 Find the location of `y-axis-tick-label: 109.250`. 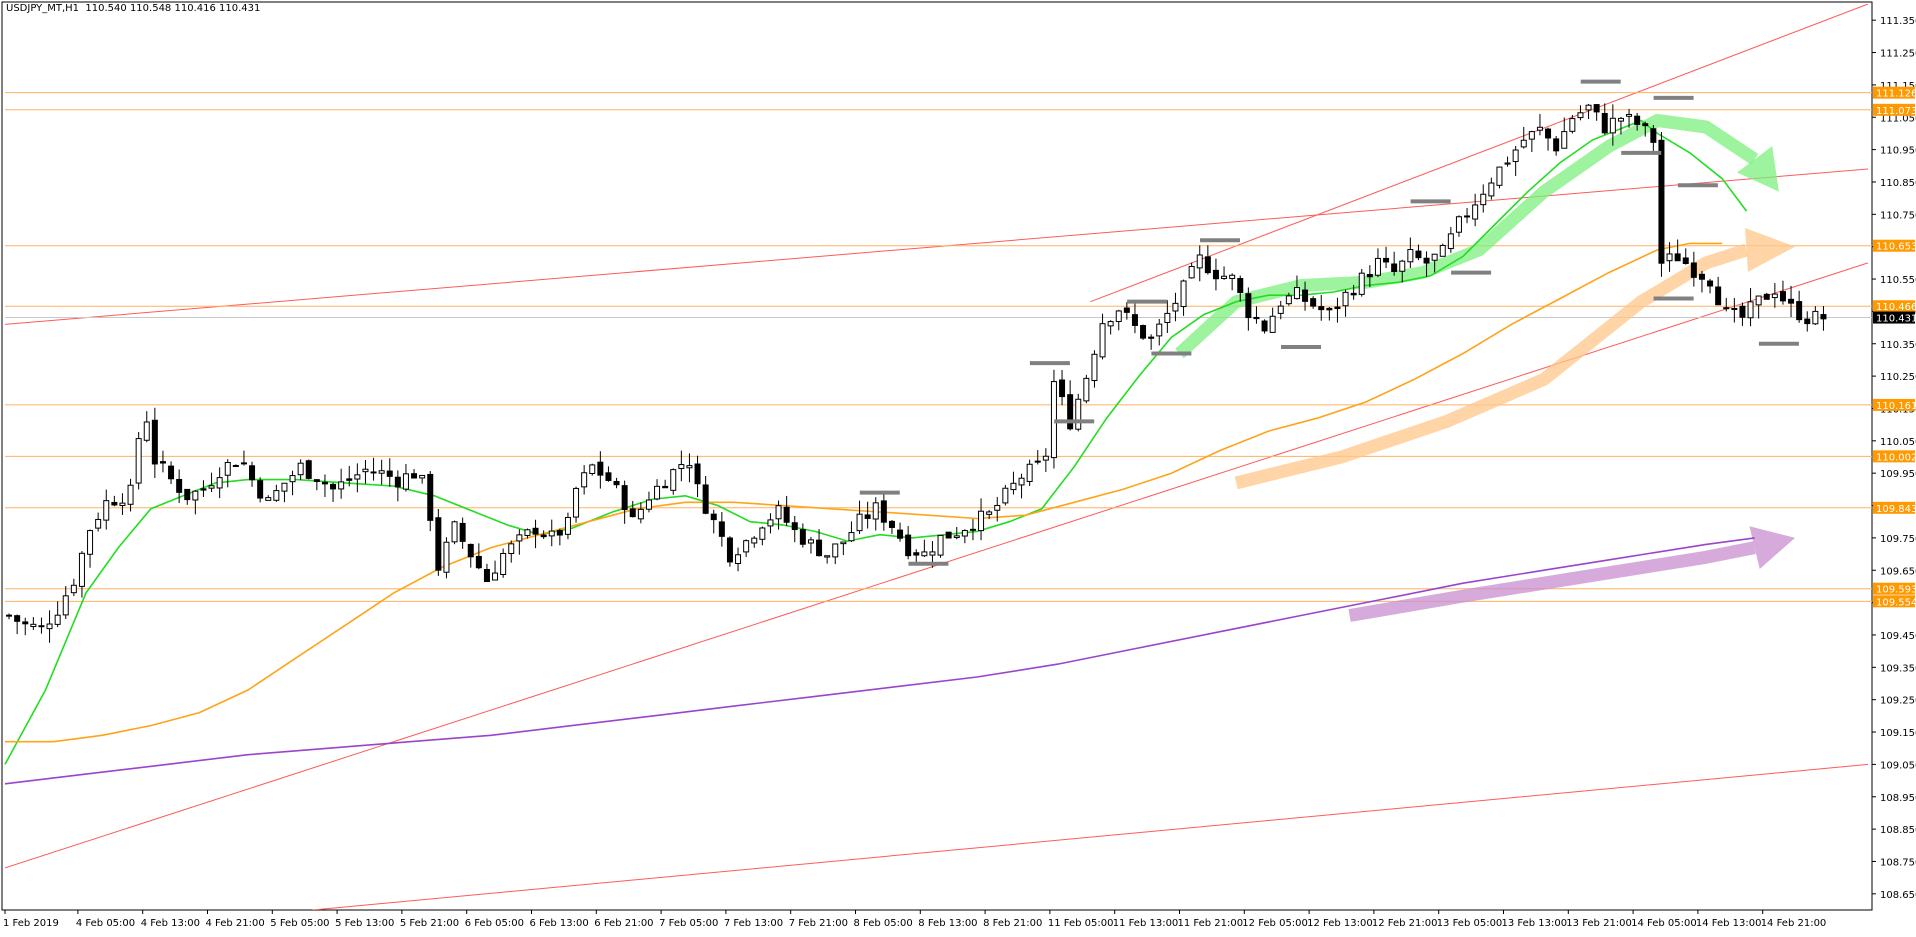

y-axis-tick-label: 109.250 is located at coordinates (1898, 701).